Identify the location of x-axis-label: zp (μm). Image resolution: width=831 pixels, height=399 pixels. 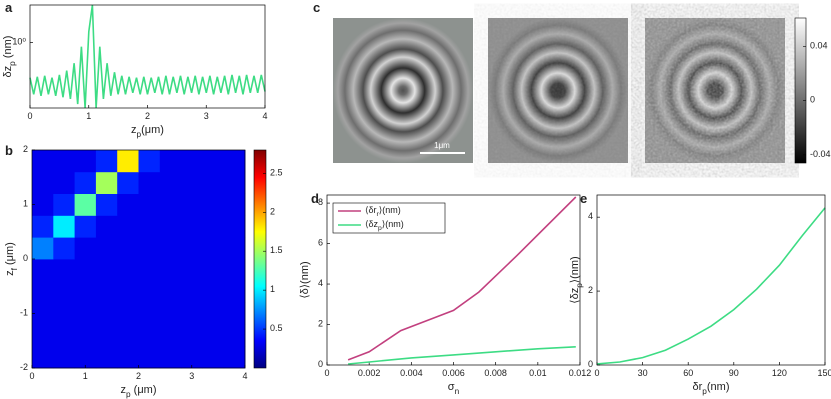
(139, 391).